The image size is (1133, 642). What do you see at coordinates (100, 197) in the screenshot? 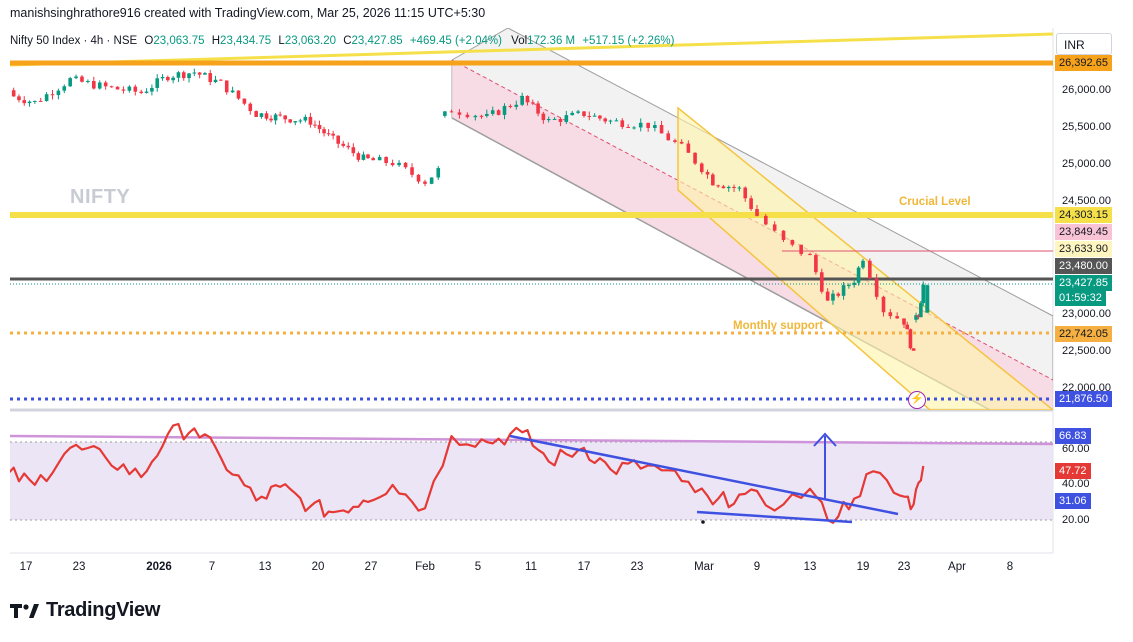
I see `symbol-watermark: NIFTY` at bounding box center [100, 197].